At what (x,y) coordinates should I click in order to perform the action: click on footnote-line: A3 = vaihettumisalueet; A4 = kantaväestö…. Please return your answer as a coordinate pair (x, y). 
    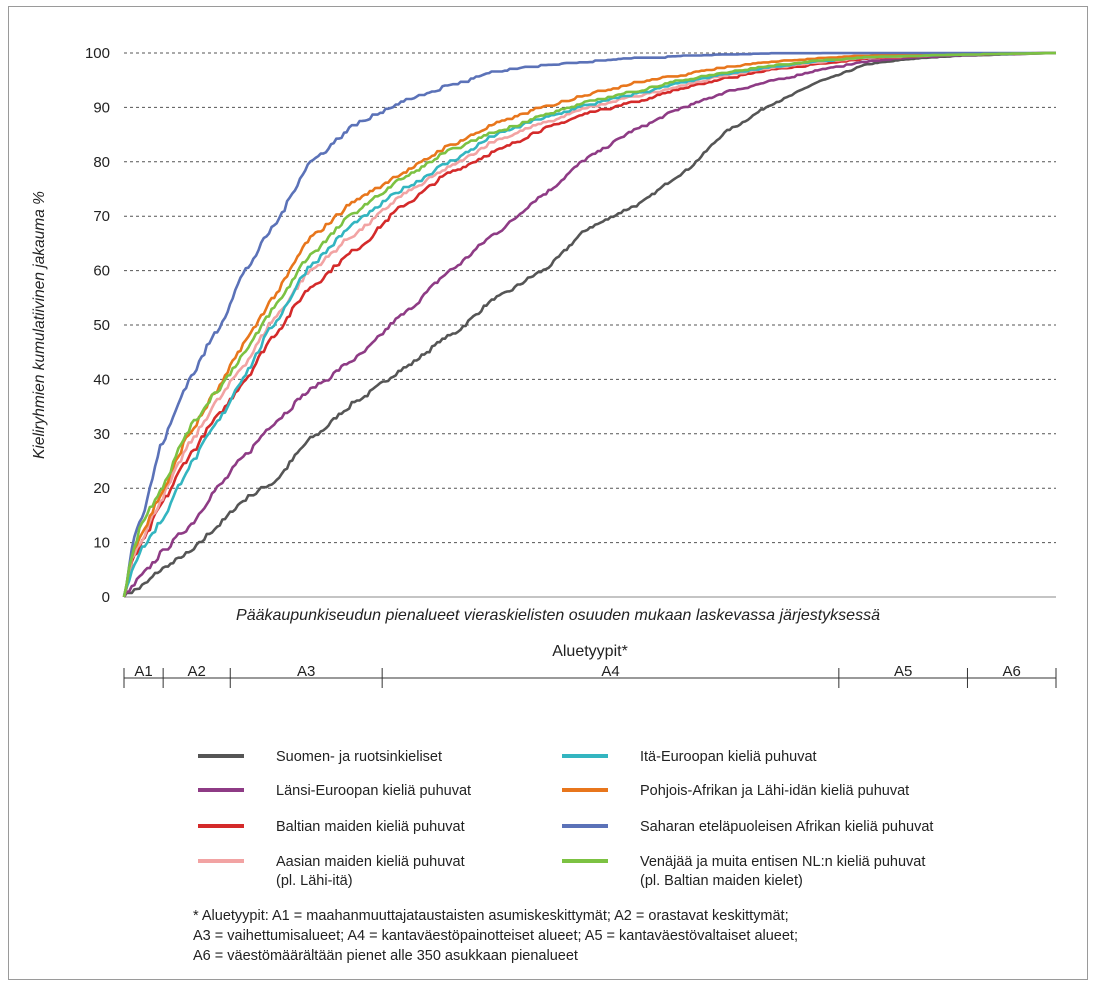
    Looking at the image, I should click on (495, 936).